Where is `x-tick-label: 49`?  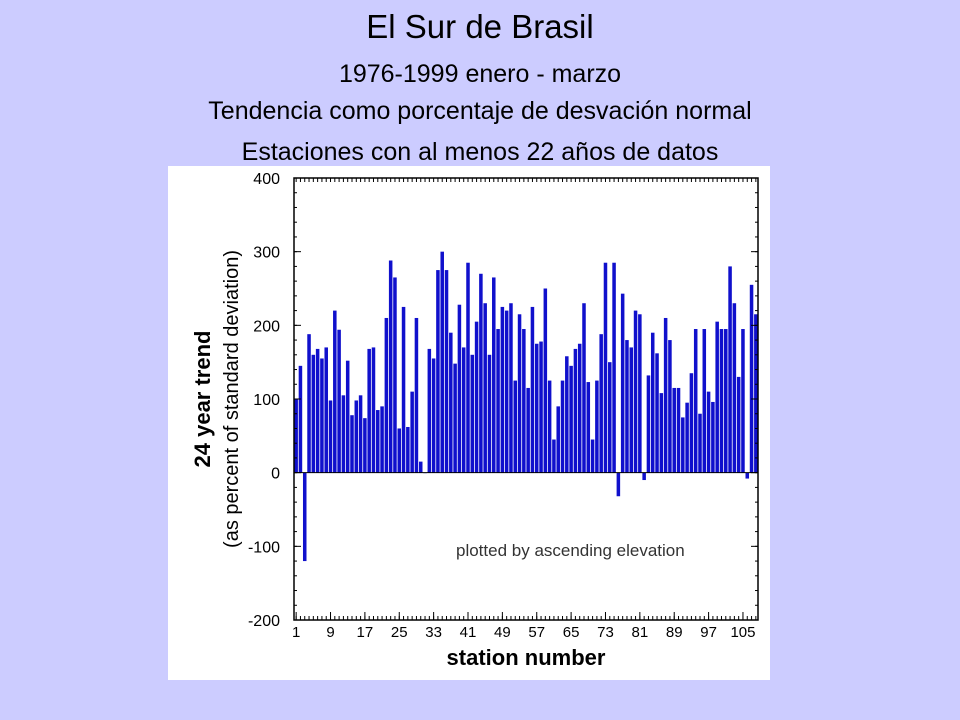 x-tick-label: 49 is located at coordinates (502, 632).